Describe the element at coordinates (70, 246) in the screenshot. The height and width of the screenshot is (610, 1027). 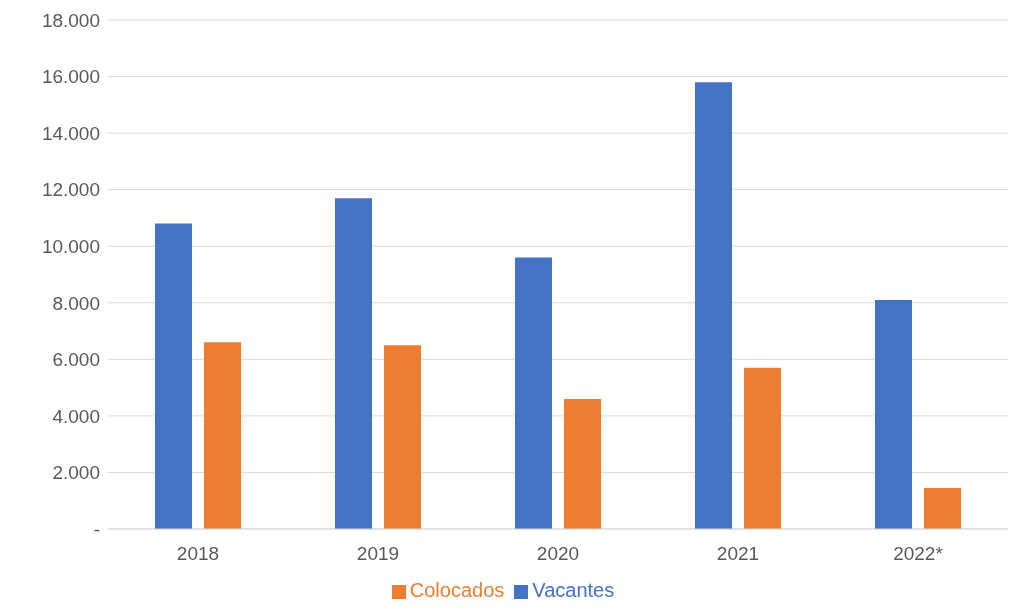
I see `y-tick-label: 10.000` at that location.